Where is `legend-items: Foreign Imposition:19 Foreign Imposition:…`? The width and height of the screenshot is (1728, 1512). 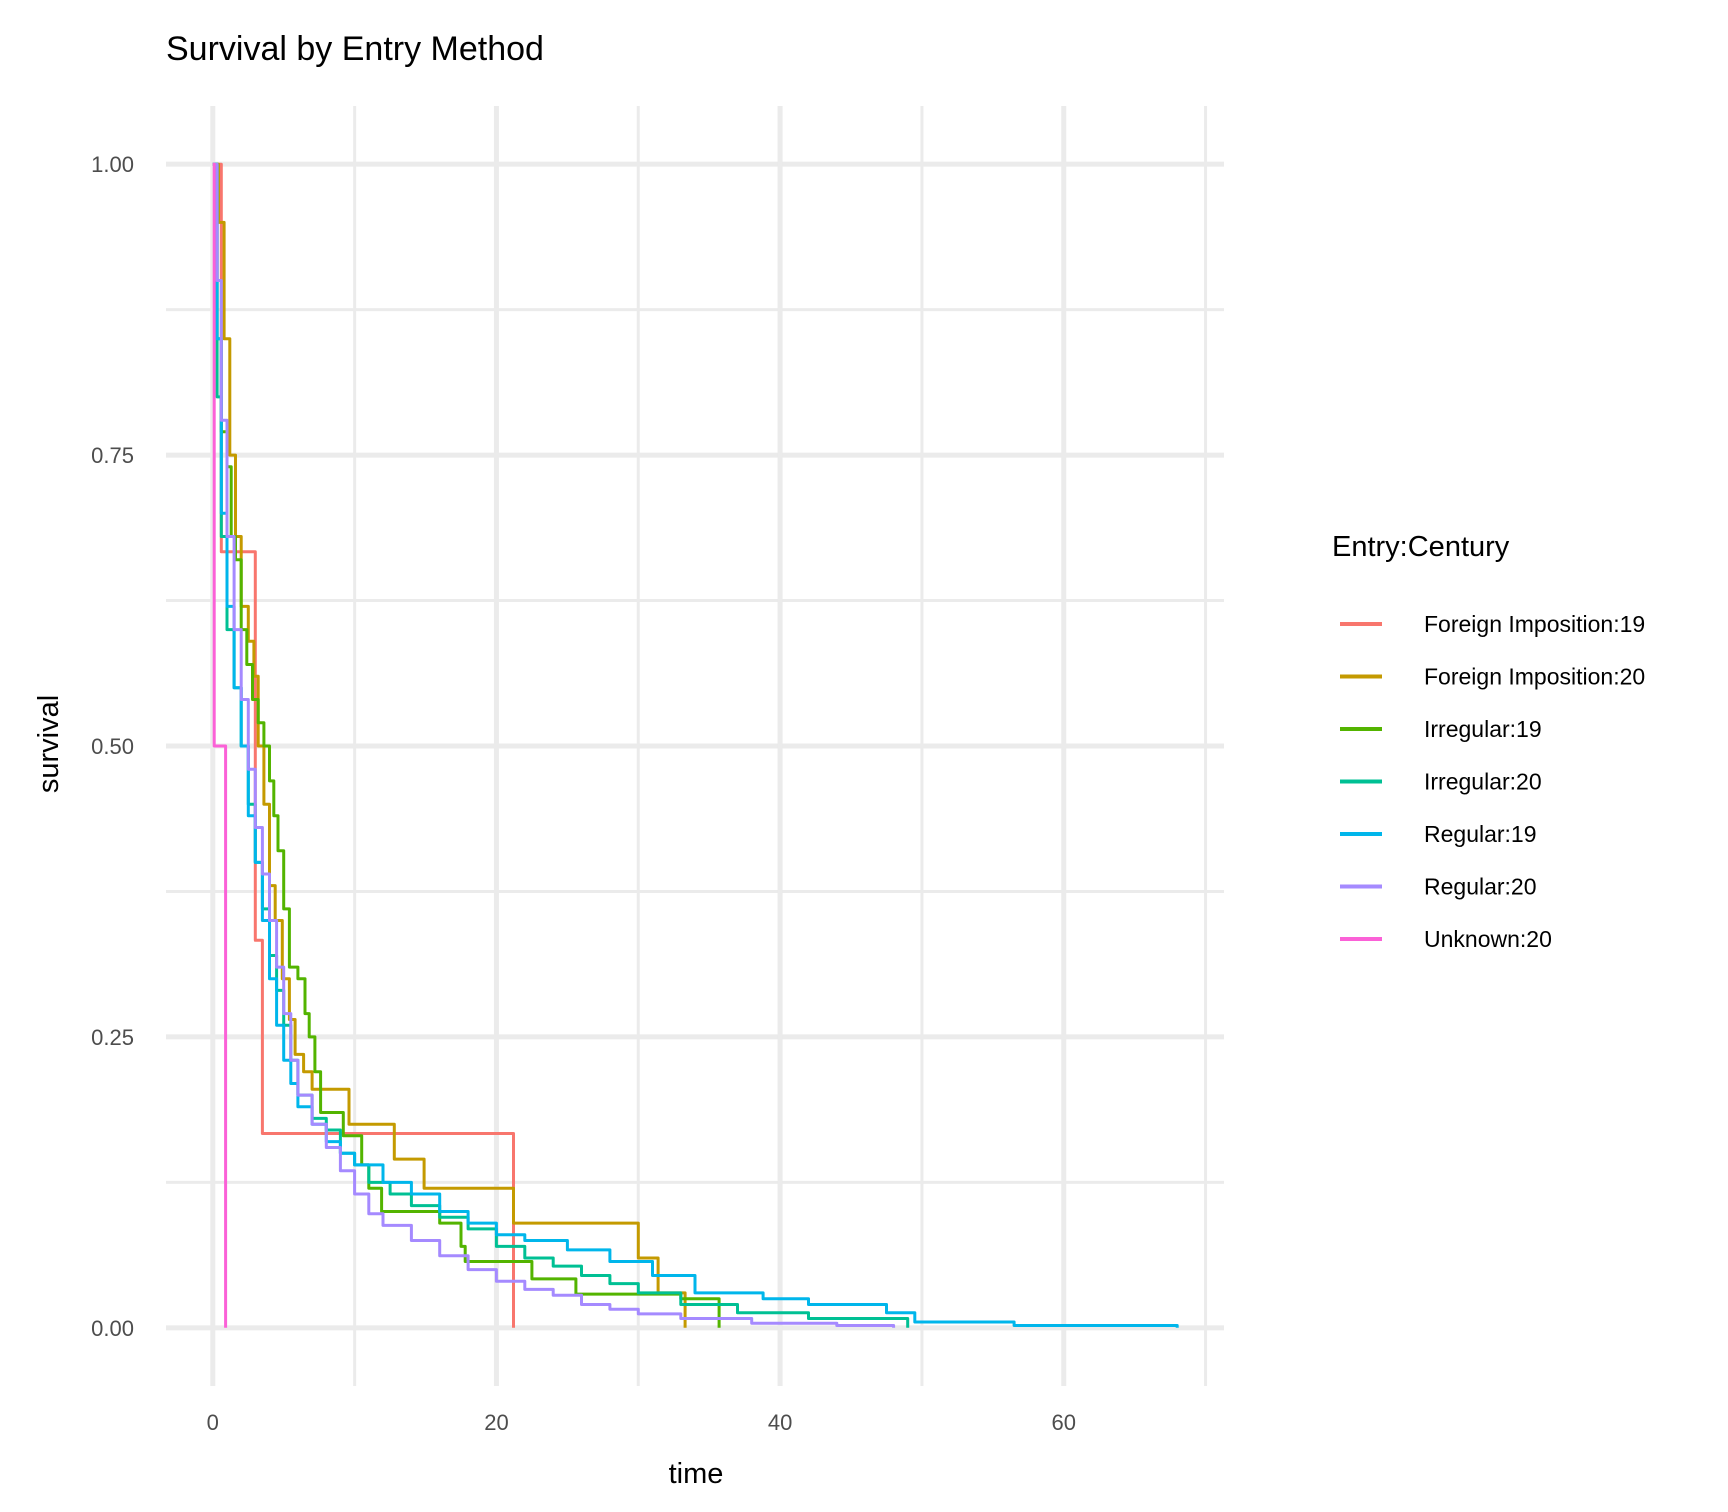 legend-items: Foreign Imposition:19 Foreign Imposition:… is located at coordinates (1492, 781).